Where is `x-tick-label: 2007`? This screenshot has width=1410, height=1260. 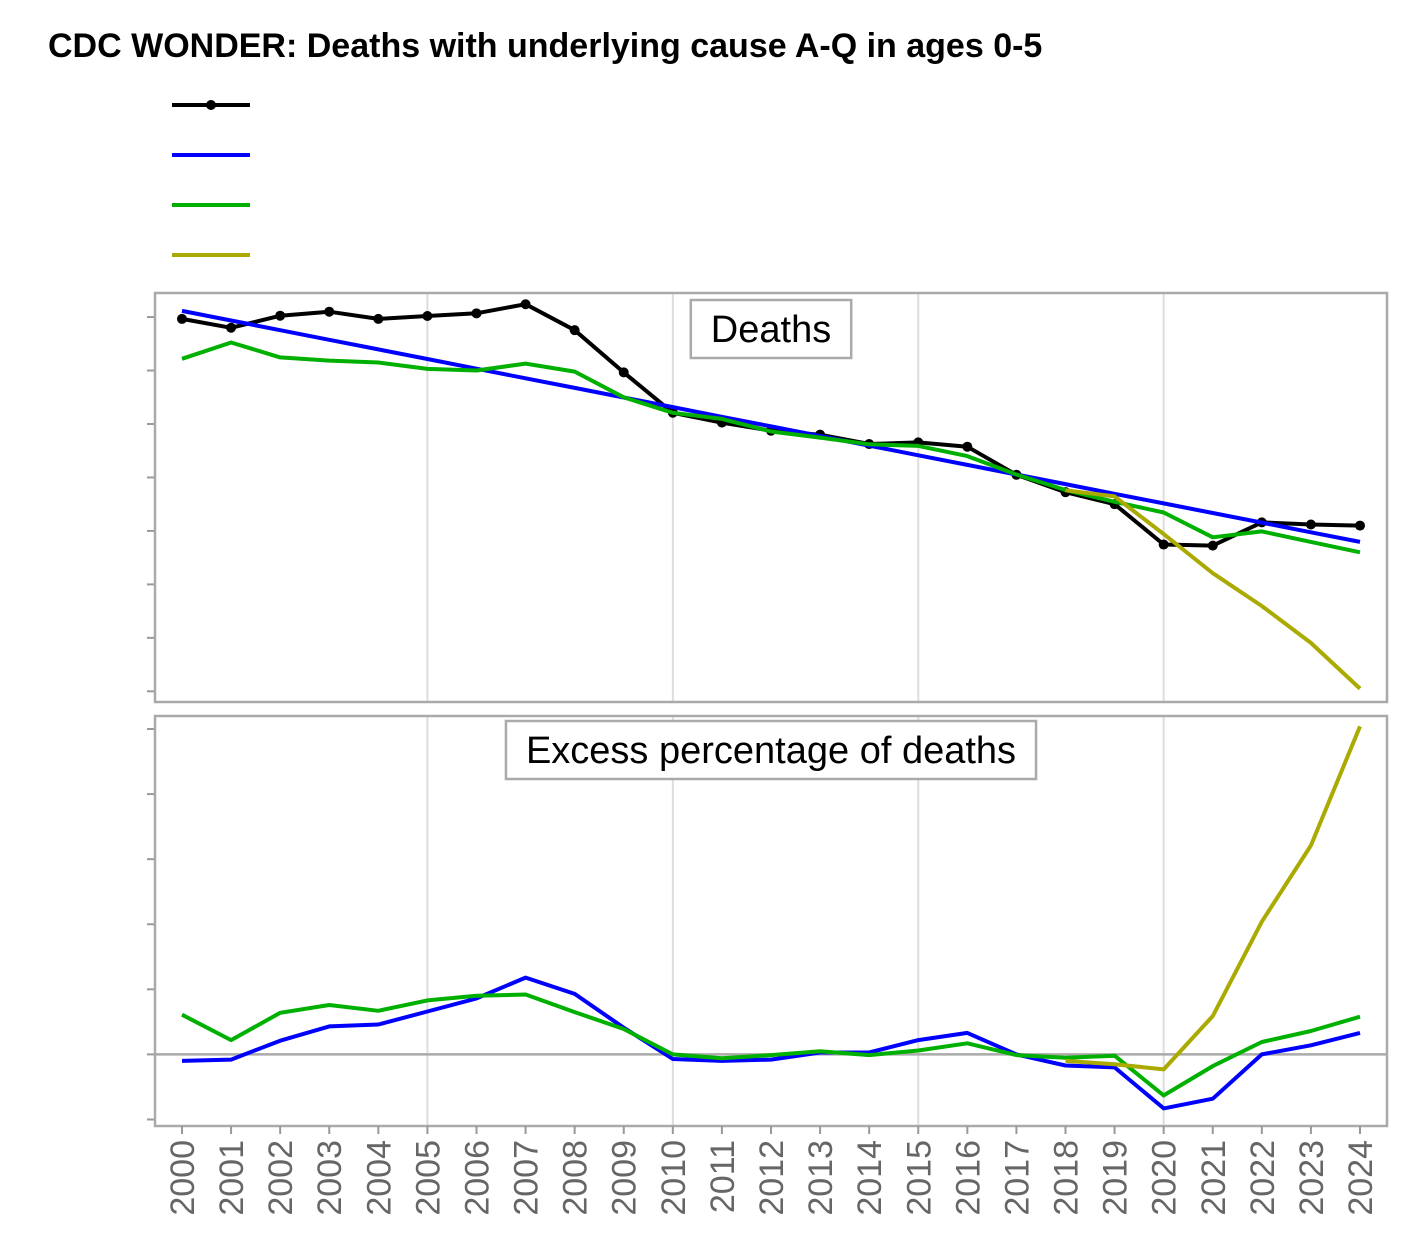 x-tick-label: 2007 is located at coordinates (527, 1178).